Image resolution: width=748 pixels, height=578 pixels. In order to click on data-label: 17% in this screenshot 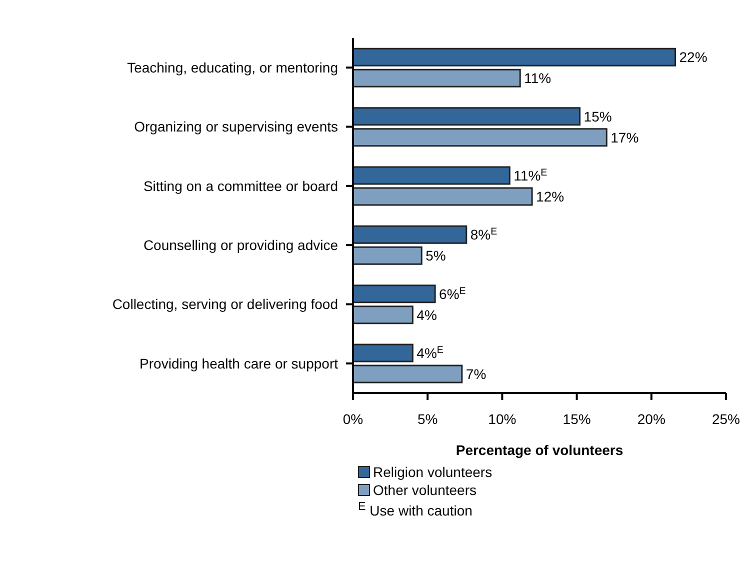, I will do `click(624, 137)`.